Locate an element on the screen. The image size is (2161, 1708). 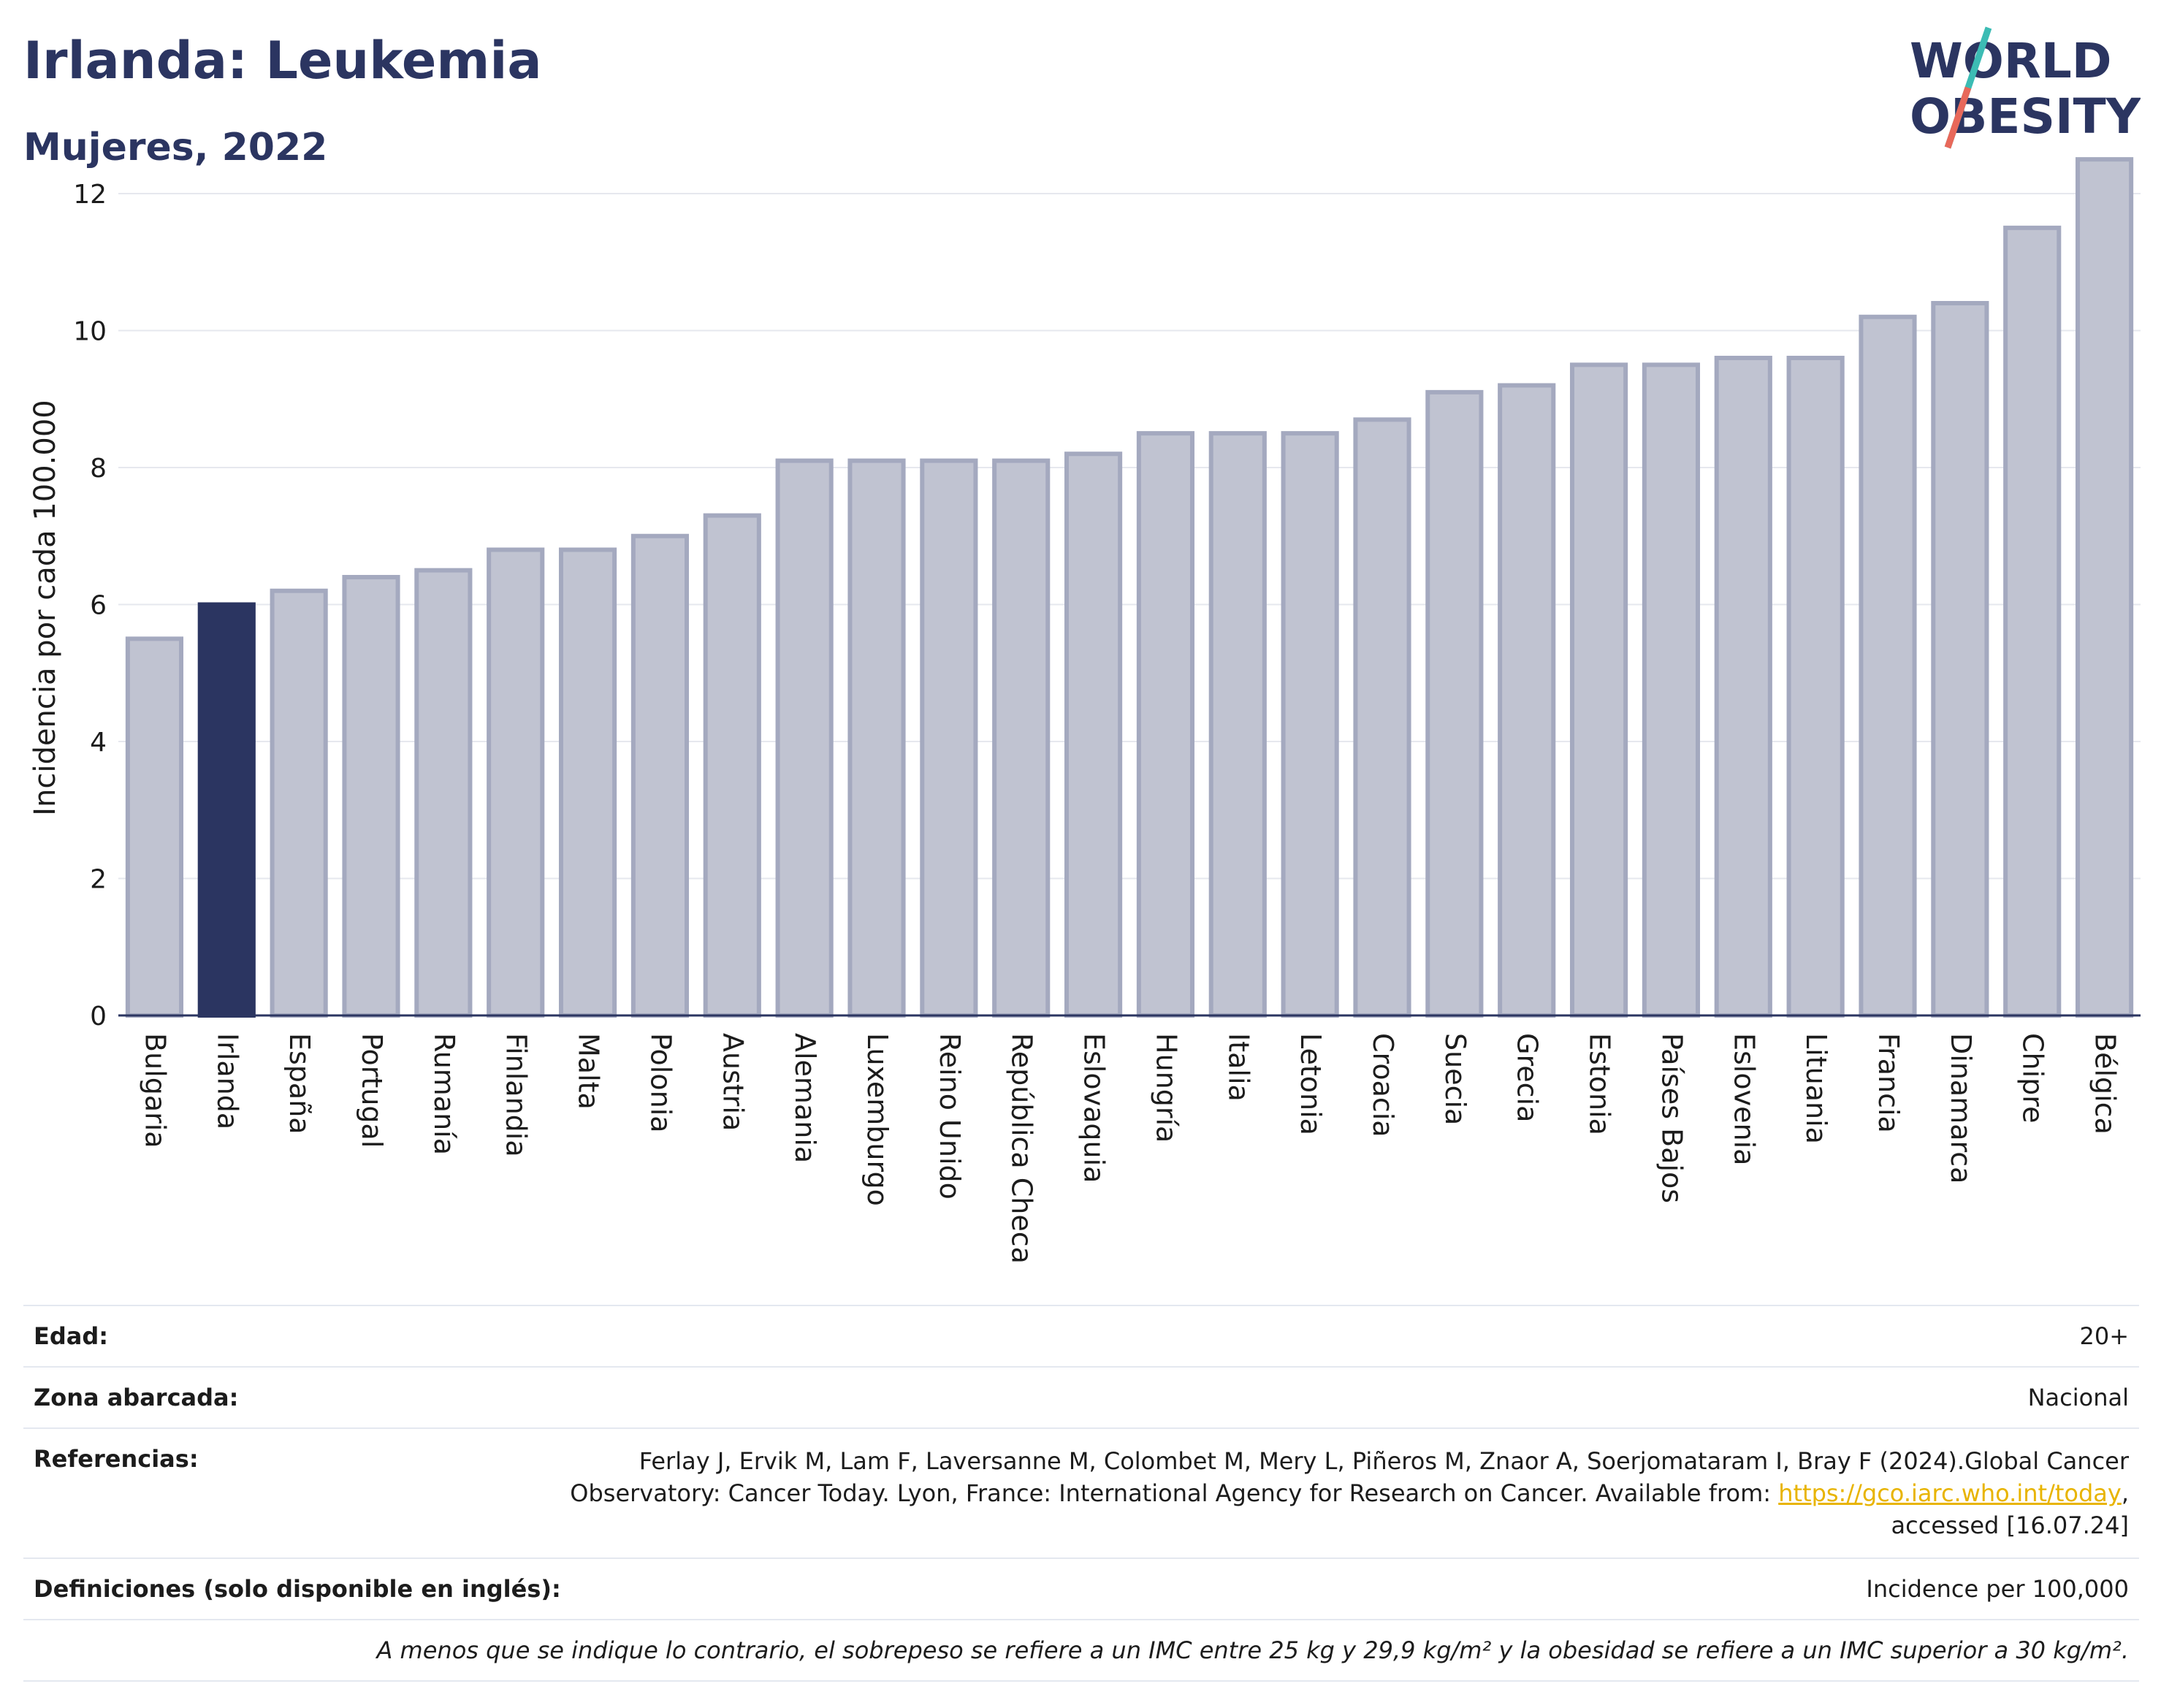
world-obesity-logo: WORLD OBESITY is located at coordinates (2025, 87).